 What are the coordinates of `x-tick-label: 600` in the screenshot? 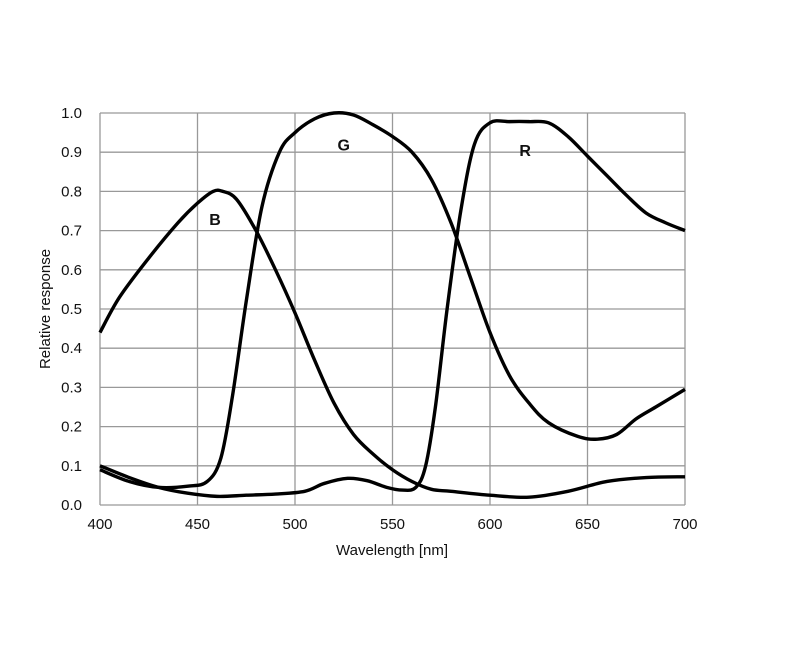 It's located at (489, 524).